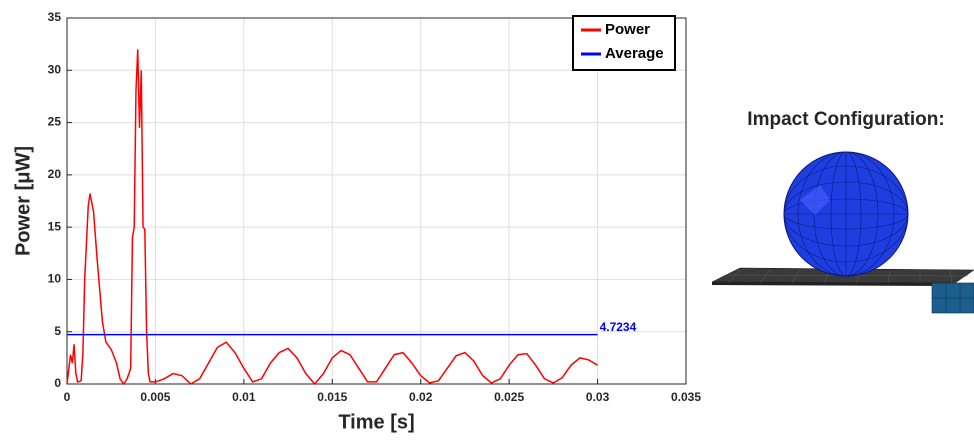  What do you see at coordinates (55, 122) in the screenshot?
I see `y-tick-label: 25` at bounding box center [55, 122].